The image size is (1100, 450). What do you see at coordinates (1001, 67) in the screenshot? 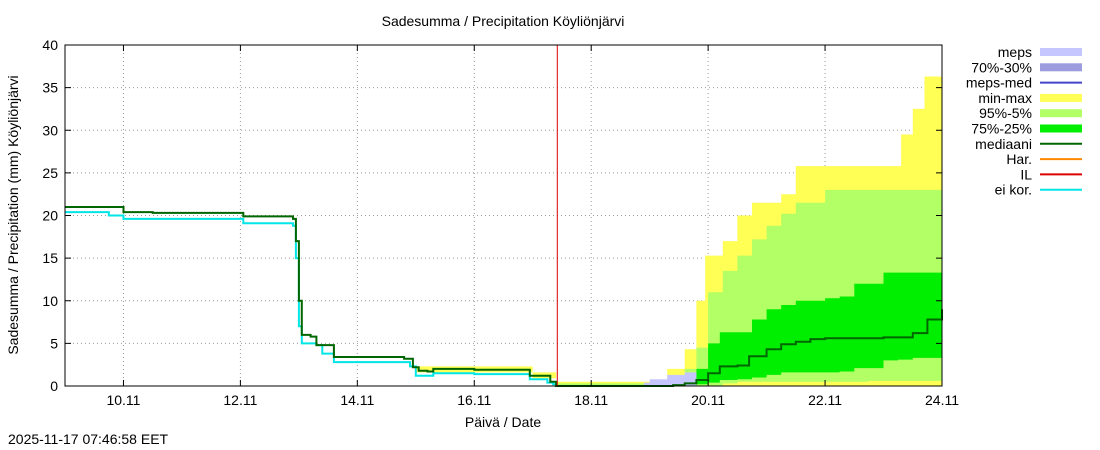
I see `legend-label-70-30-: 70%-30%` at bounding box center [1001, 67].